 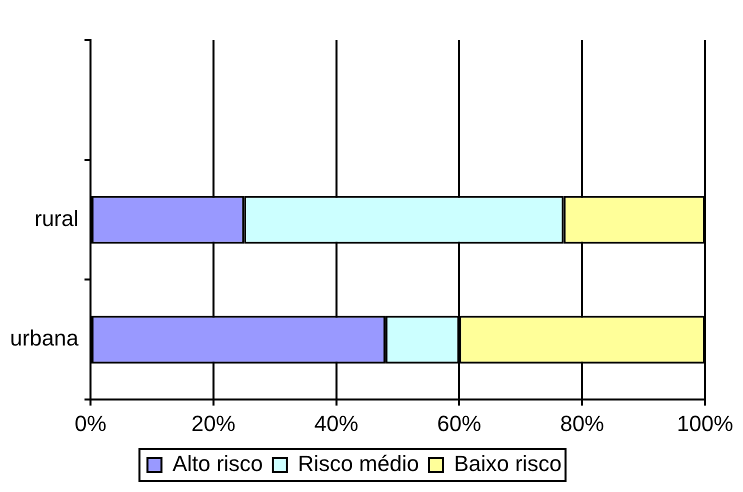 I want to click on legend-label: Risco médio, so click(x=358, y=463).